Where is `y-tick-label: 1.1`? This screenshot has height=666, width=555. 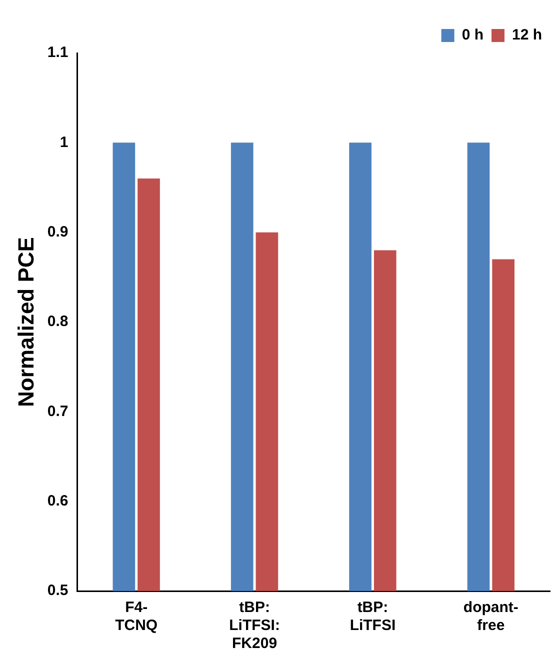 y-tick-label: 1.1 is located at coordinates (57, 53).